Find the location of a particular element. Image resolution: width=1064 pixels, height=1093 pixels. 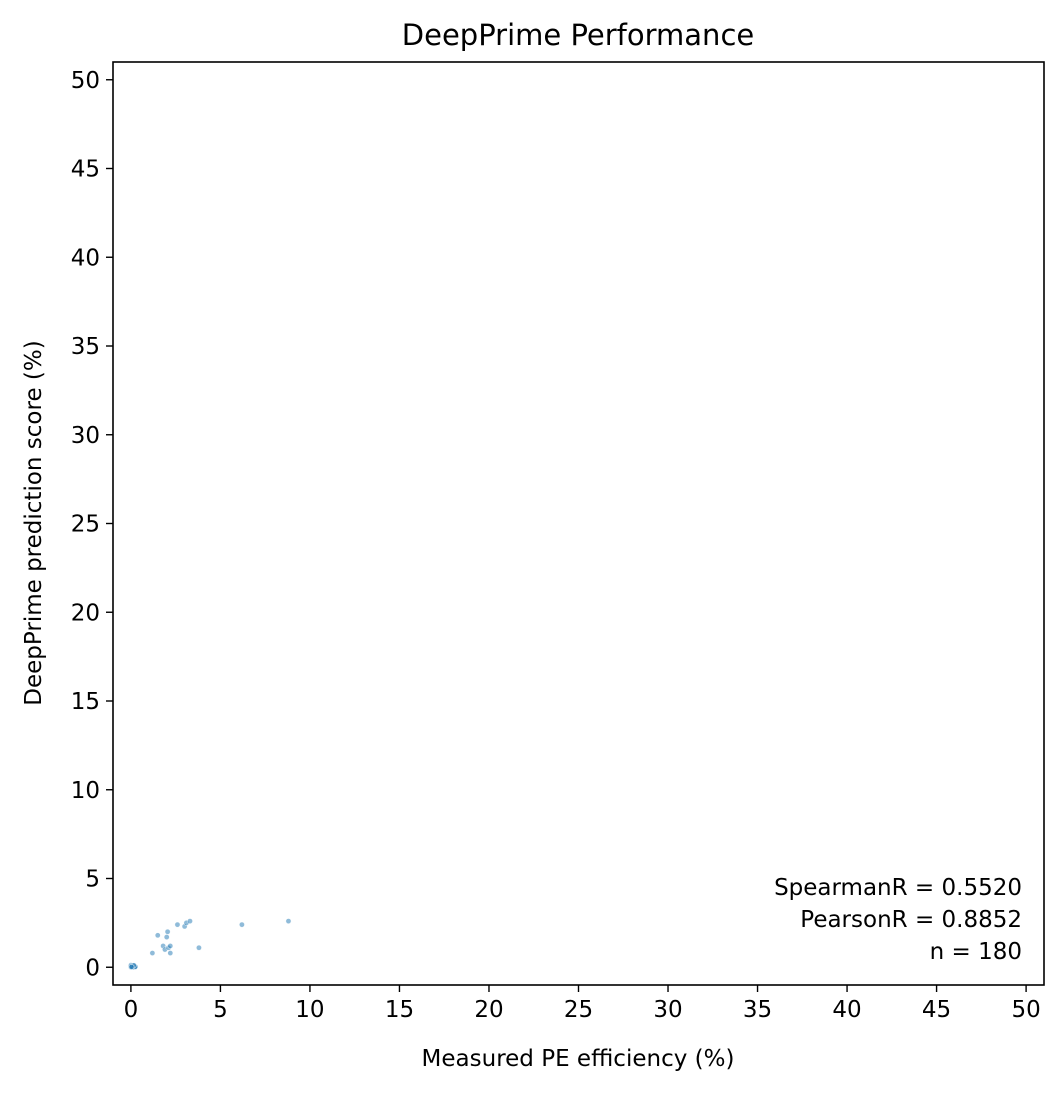

x-tick-label: 10 is located at coordinates (309, 1010).